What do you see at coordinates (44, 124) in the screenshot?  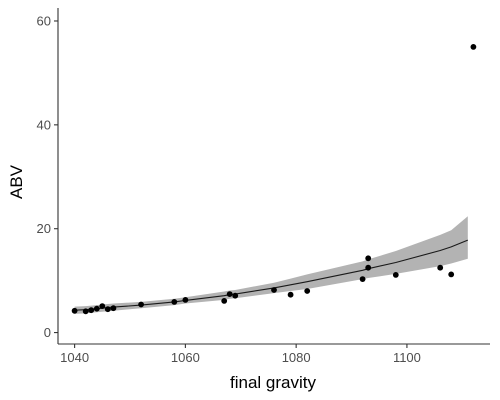 I see `y-tick-label: 40` at bounding box center [44, 124].